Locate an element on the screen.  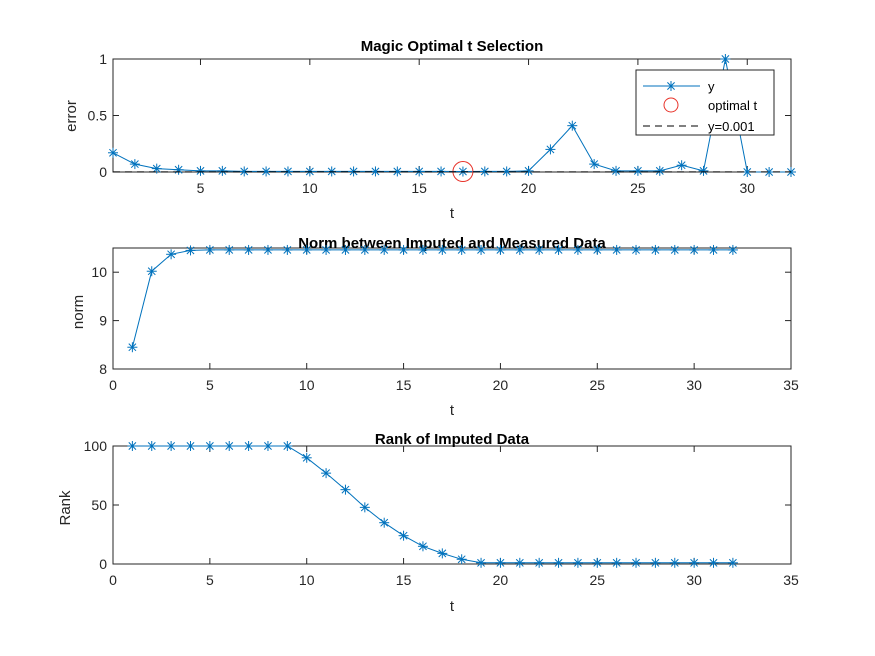
x-tick-label: 35 is located at coordinates (791, 580).